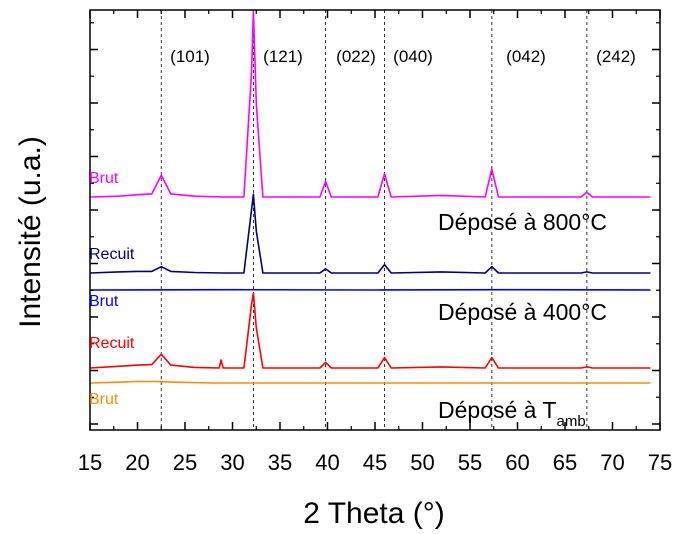 This screenshot has height=534, width=683. I want to click on x-tick-label: 70, so click(612, 462).